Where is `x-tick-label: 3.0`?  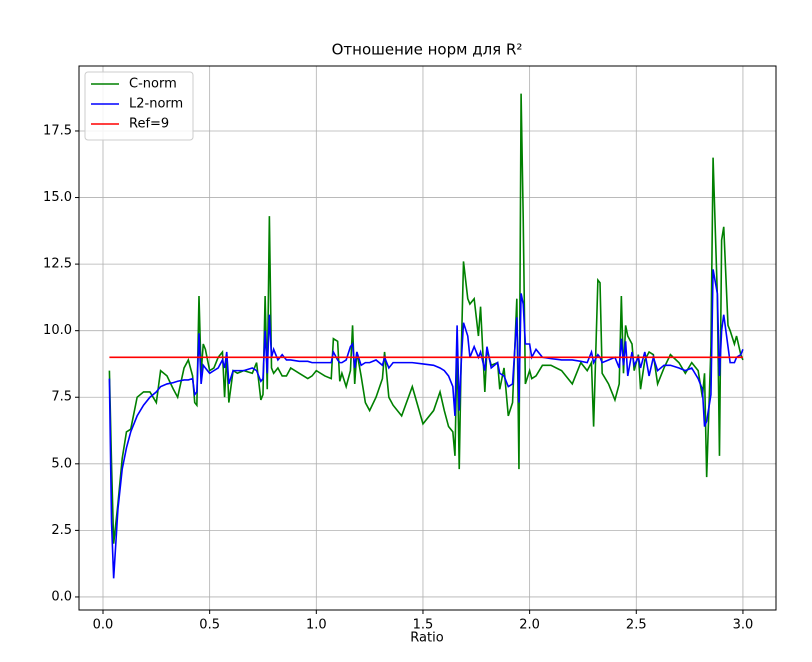
x-tick-label: 3.0 is located at coordinates (743, 625).